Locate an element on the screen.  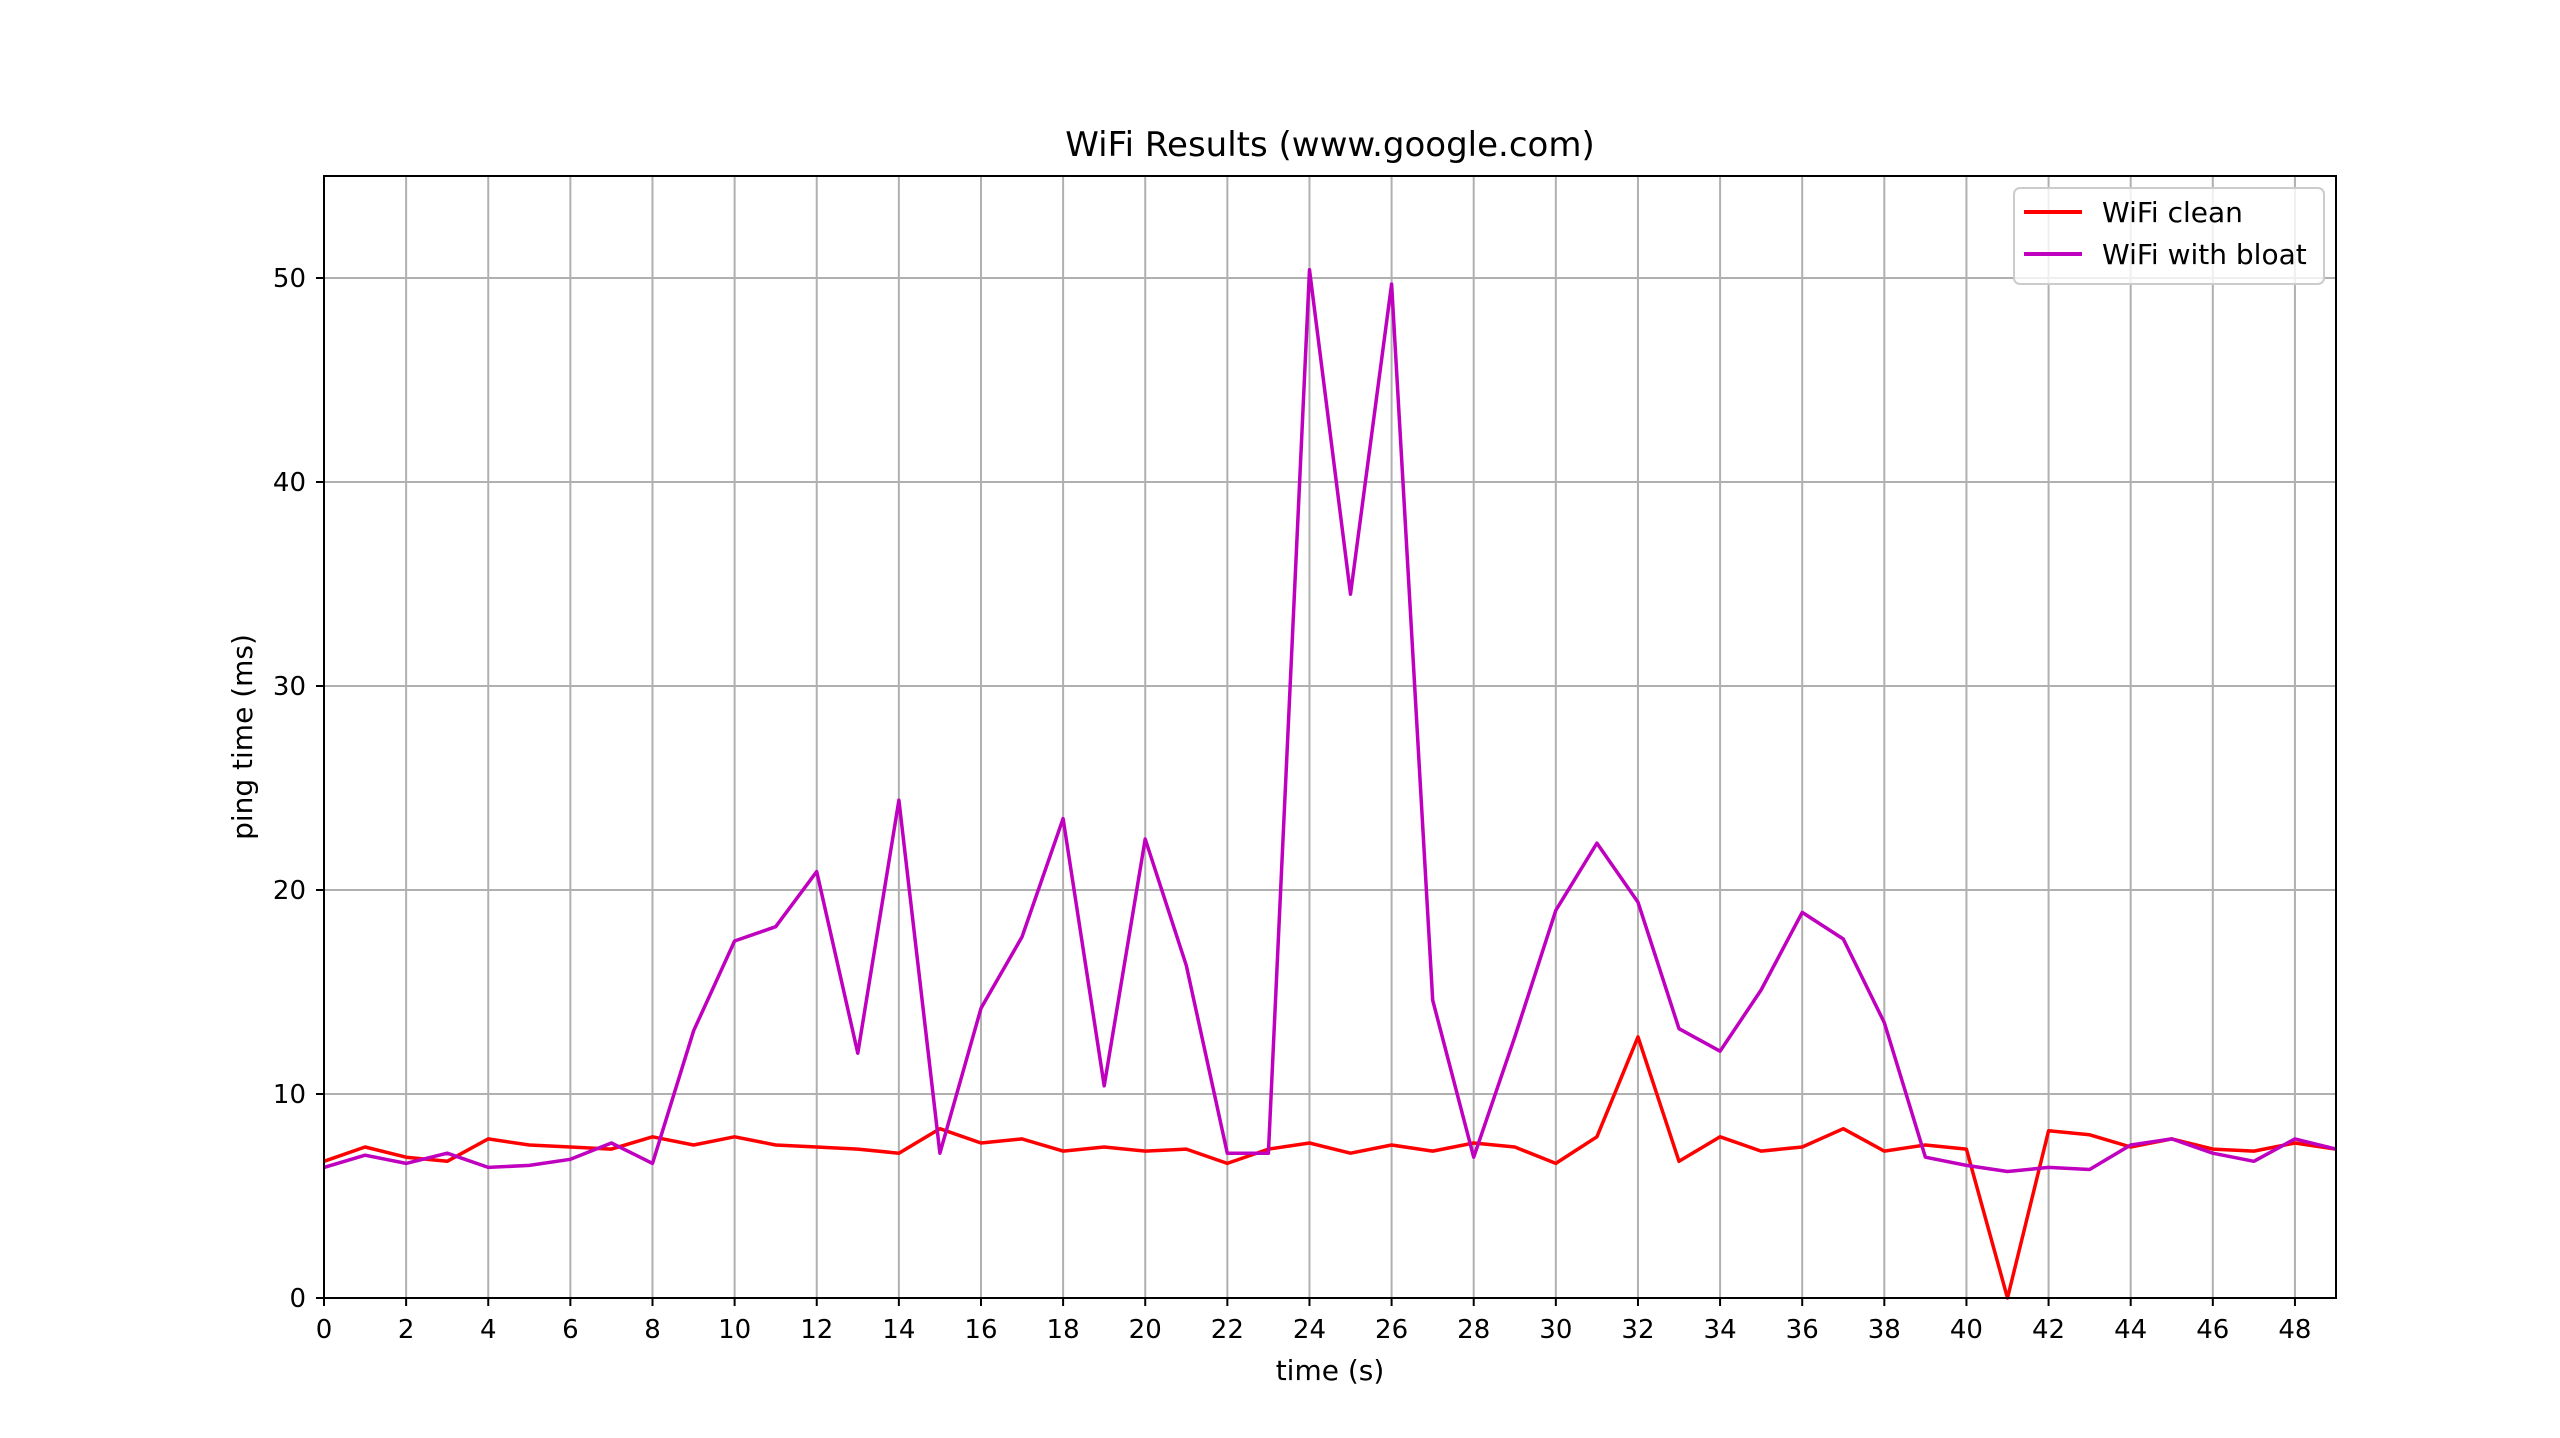
y-tick-label: 20 is located at coordinates (289, 891).